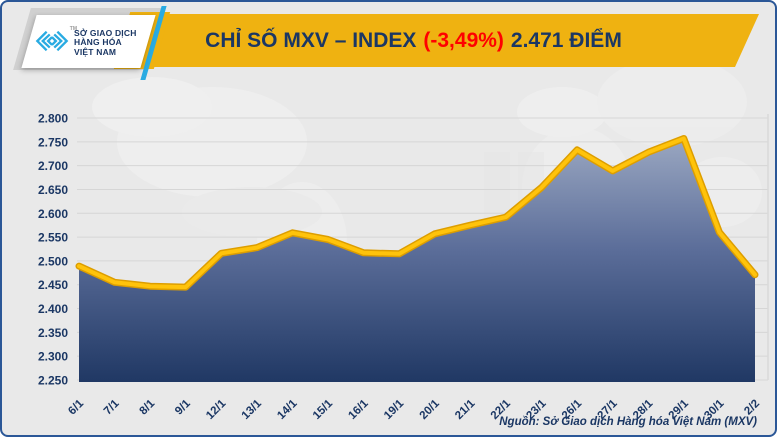 Image resolution: width=777 pixels, height=437 pixels. What do you see at coordinates (53, 381) in the screenshot?
I see `svg-text: 2.250` at bounding box center [53, 381].